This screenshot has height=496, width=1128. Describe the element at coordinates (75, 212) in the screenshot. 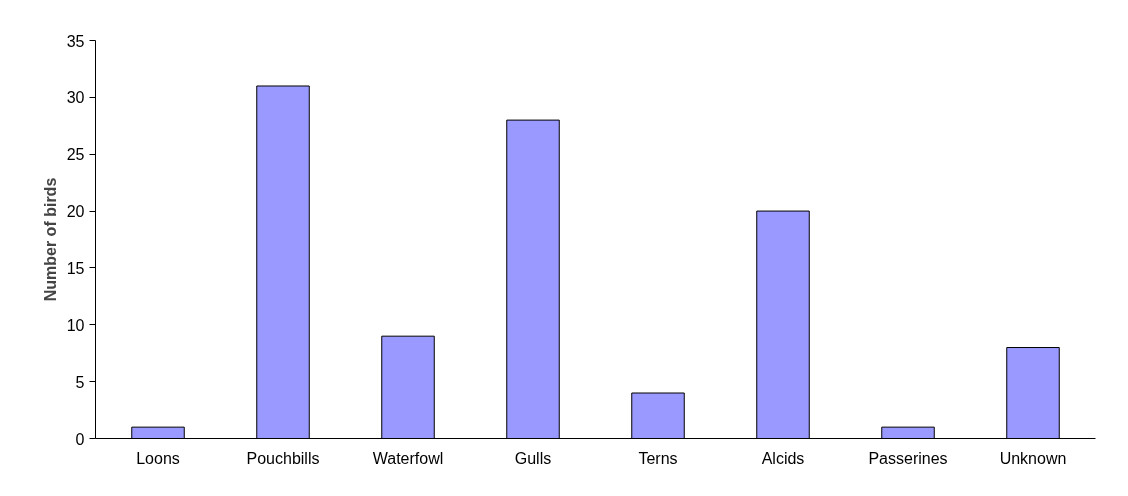

I see `y-tick-label: 20` at that location.